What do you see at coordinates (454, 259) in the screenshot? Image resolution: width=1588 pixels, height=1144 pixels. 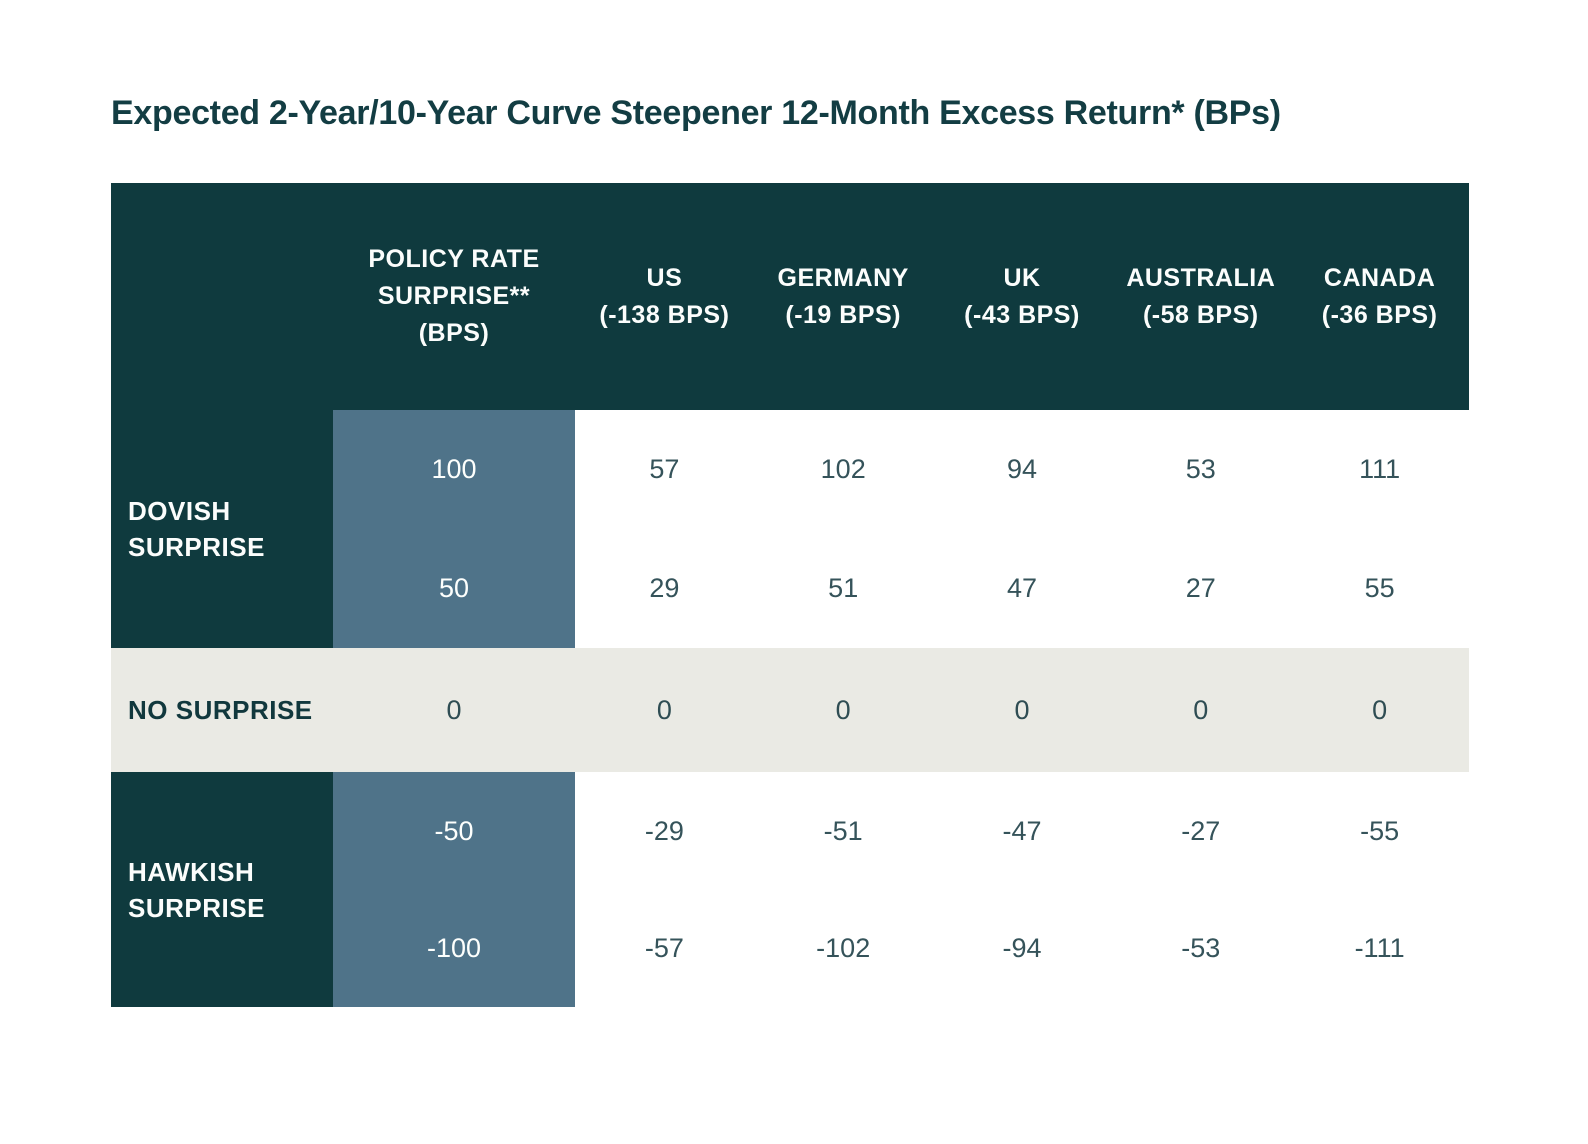 I see `header-line: POLICY RATE` at bounding box center [454, 259].